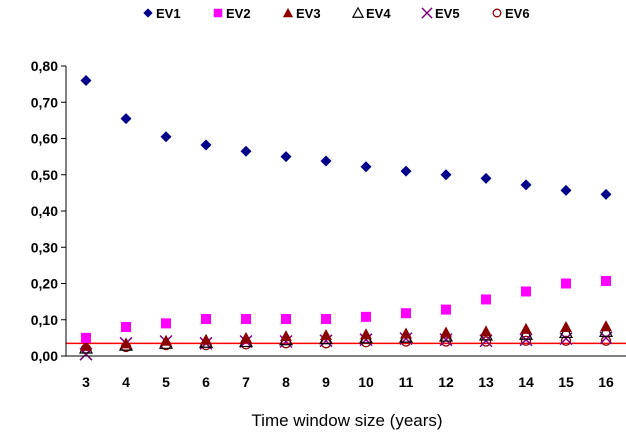  Describe the element at coordinates (126, 382) in the screenshot. I see `x-tick-label: 4` at that location.